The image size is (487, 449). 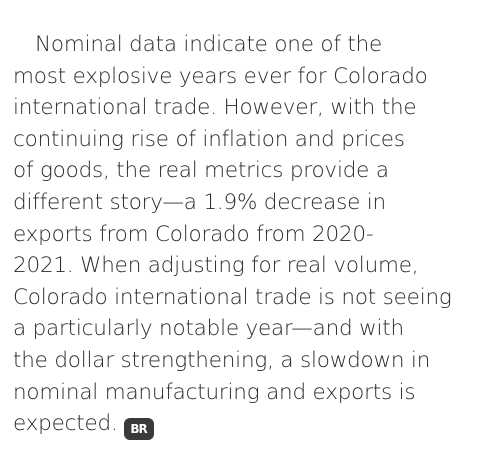 What do you see at coordinates (65, 424) in the screenshot?
I see `line-text: expected.` at bounding box center [65, 424].